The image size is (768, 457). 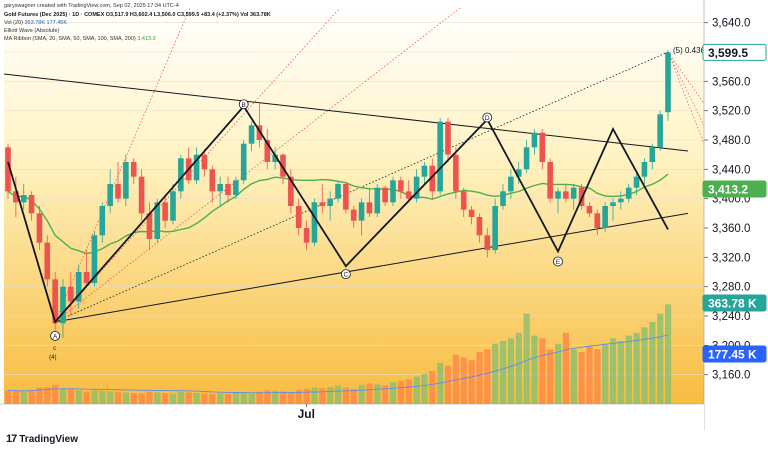 I want to click on volume-badge: 363.78 K, so click(x=732, y=304).